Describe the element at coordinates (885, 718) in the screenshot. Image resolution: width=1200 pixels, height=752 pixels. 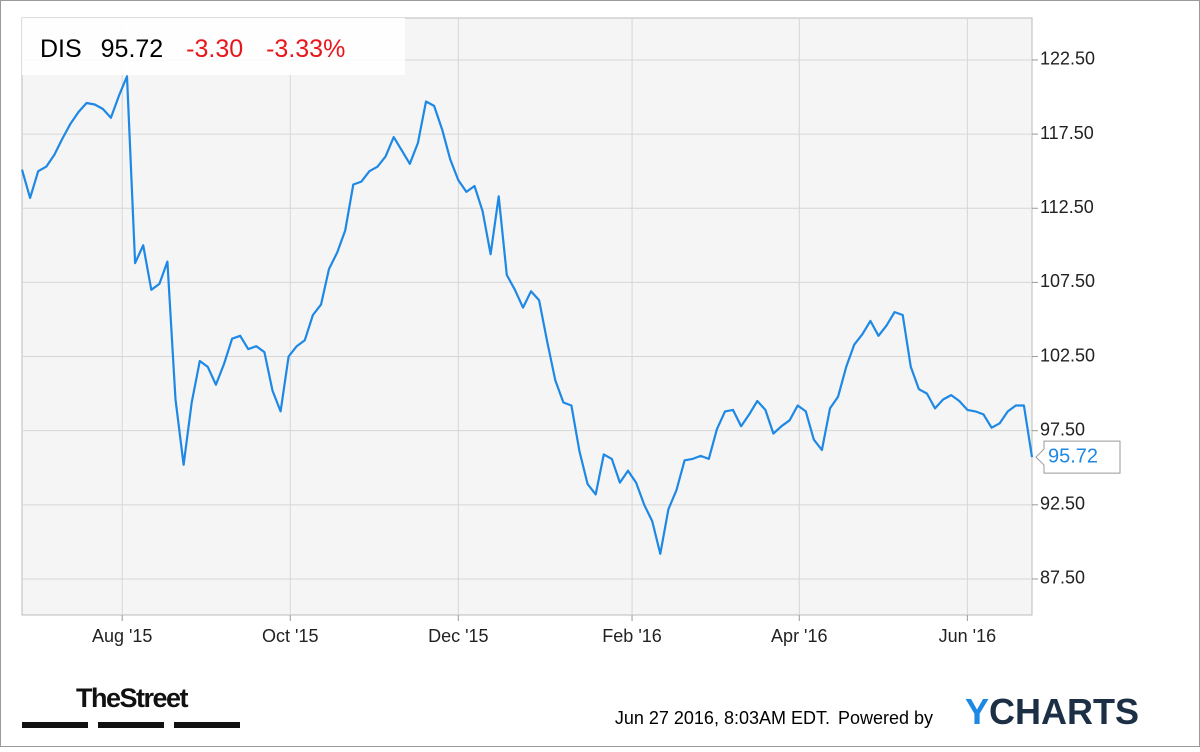
I see `powered-by: Powered by` at that location.